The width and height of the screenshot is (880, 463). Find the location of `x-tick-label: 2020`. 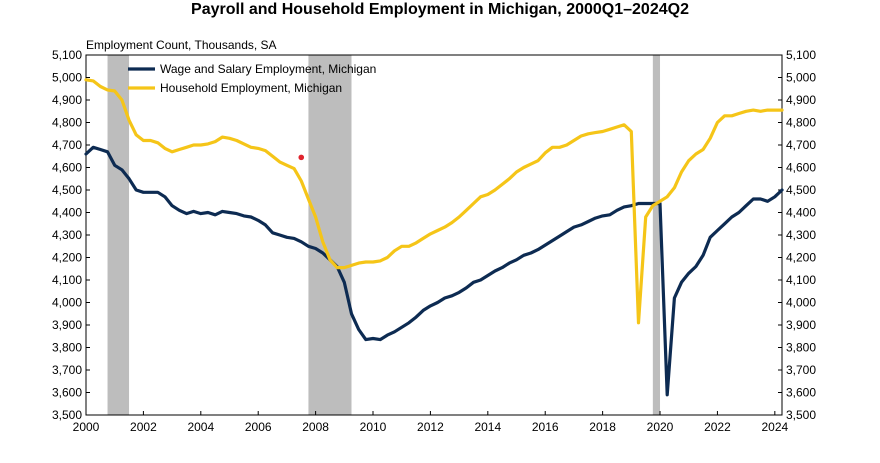

x-tick-label: 2020 is located at coordinates (660, 427).